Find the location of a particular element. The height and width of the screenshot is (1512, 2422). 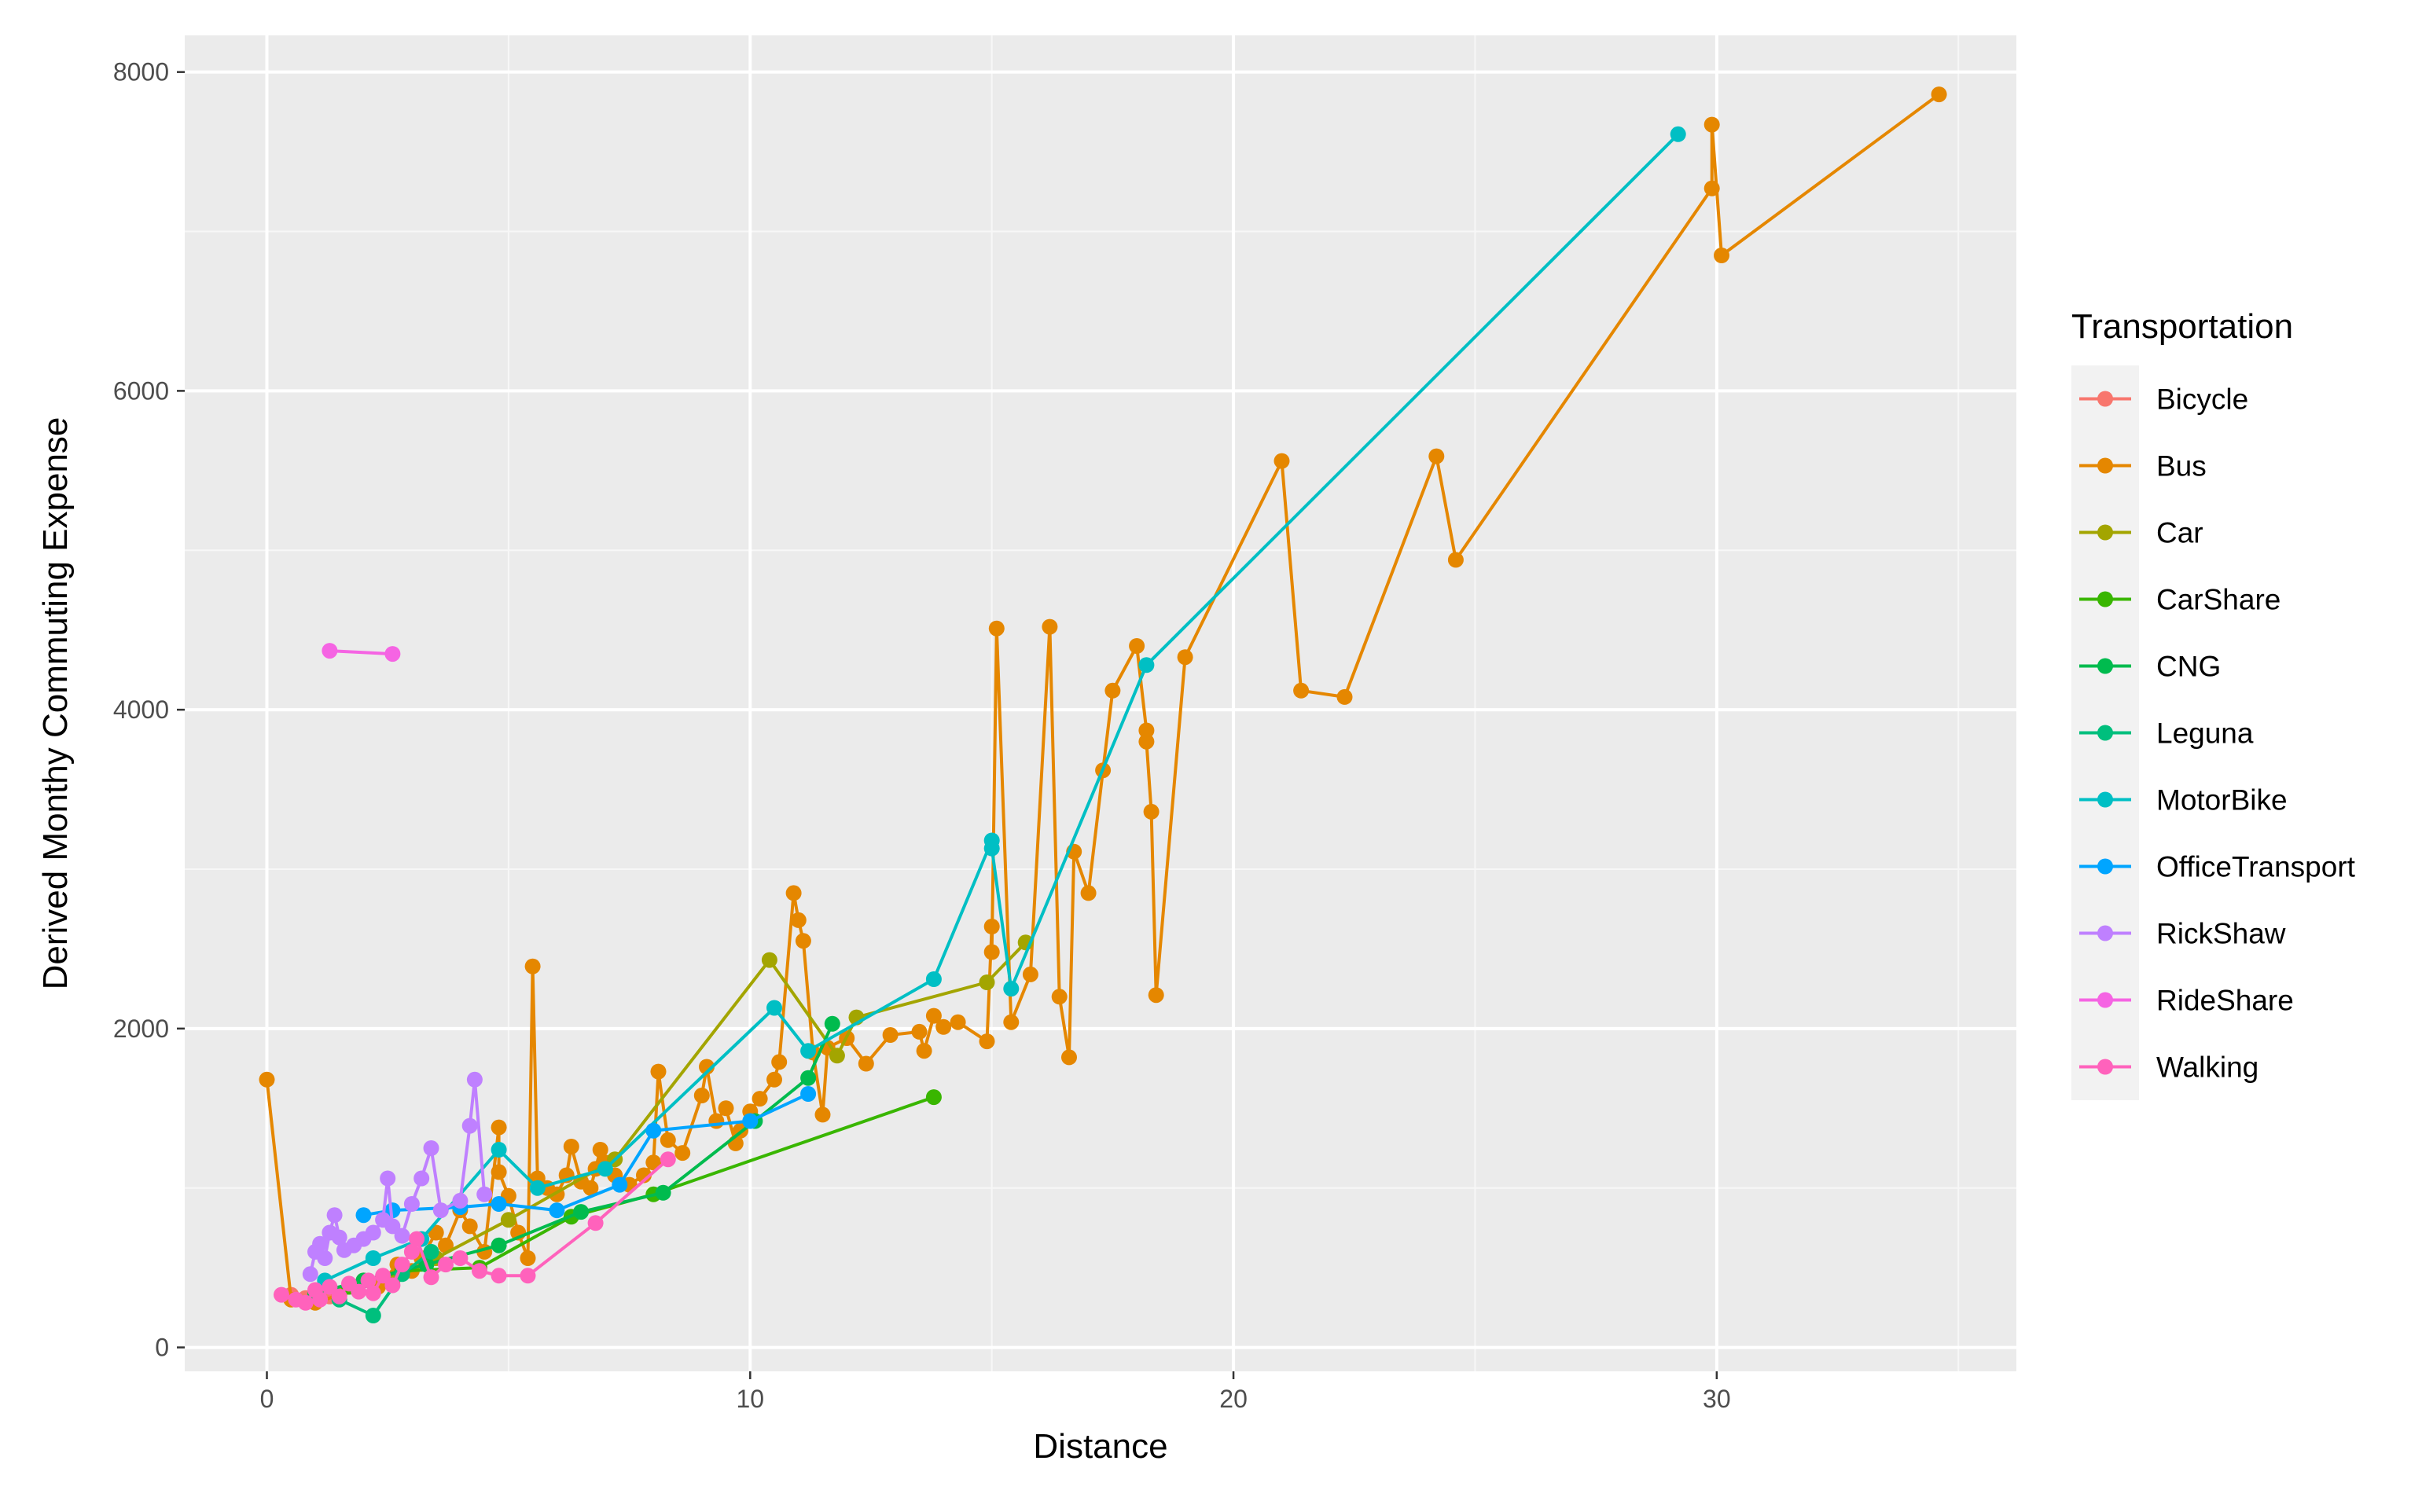

legend-item-officetransport: OfficeTransport is located at coordinates (2217, 867).